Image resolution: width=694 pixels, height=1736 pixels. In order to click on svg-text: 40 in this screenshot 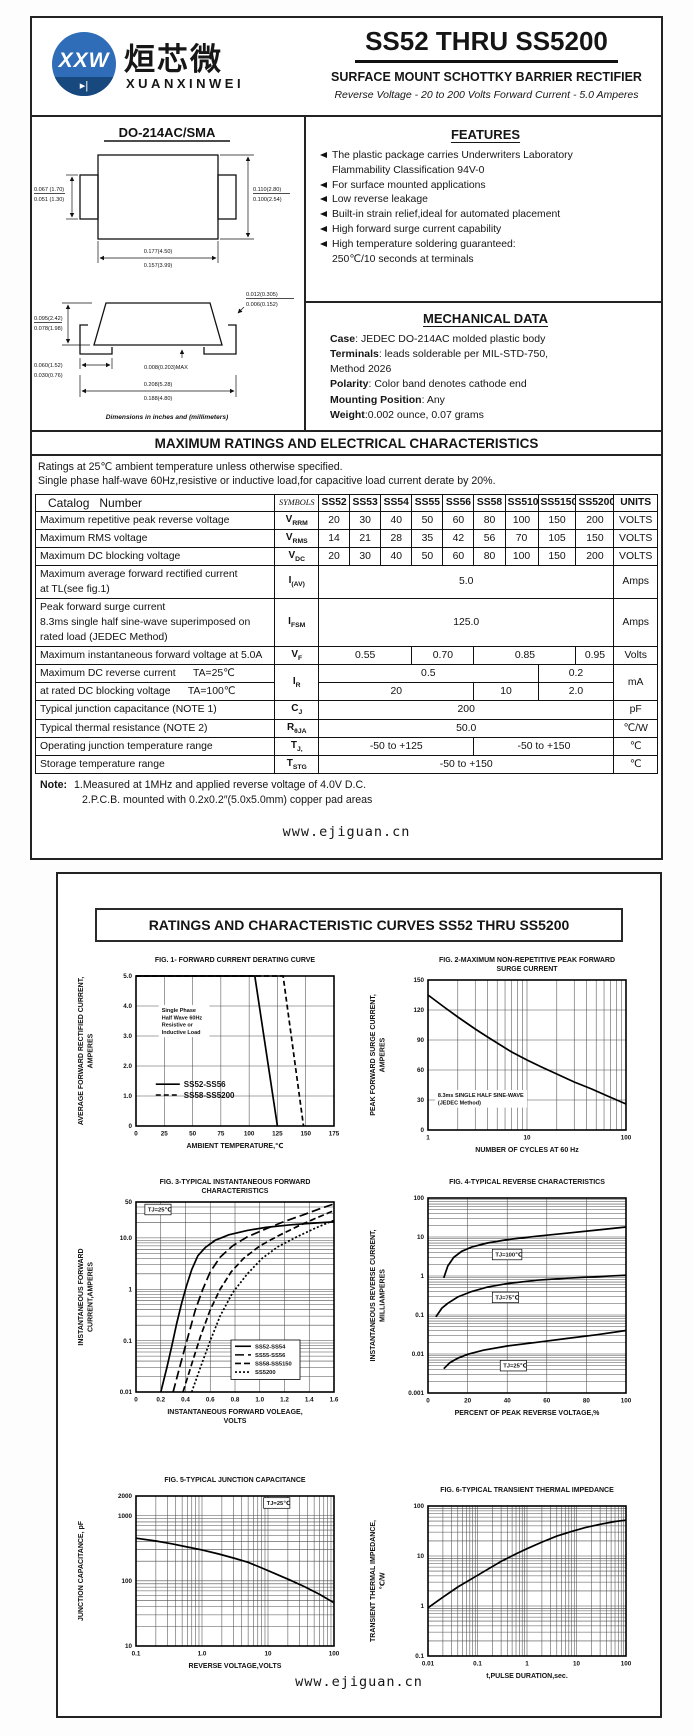, I will do `click(508, 1401)`.